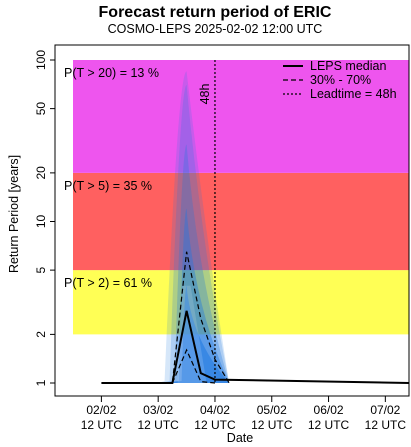 Image resolution: width=411 pixels, height=447 pixels. Describe the element at coordinates (41, 173) in the screenshot. I see `y-tick-label-4: 20` at that location.